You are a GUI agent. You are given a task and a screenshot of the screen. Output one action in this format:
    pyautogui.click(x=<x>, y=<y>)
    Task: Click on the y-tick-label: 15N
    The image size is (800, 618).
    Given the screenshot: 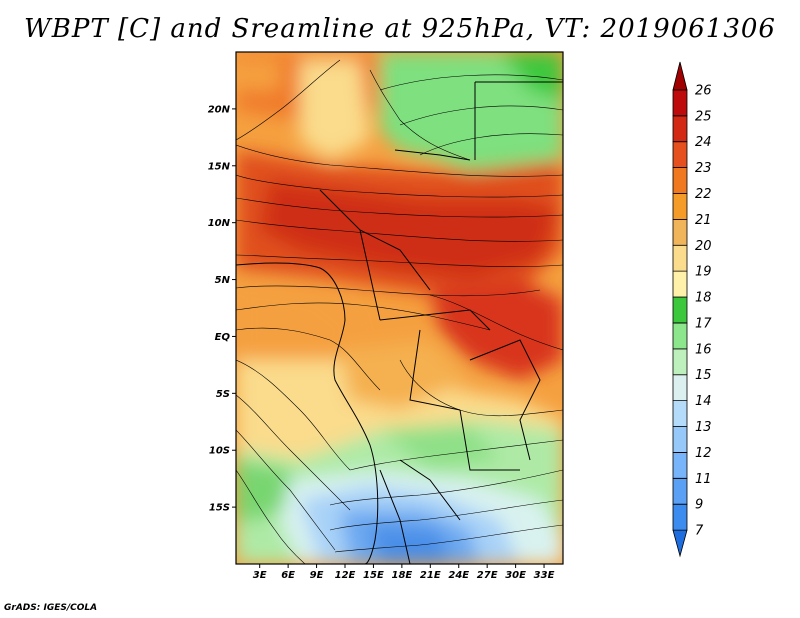 What is the action you would take?
    pyautogui.click(x=219, y=166)
    